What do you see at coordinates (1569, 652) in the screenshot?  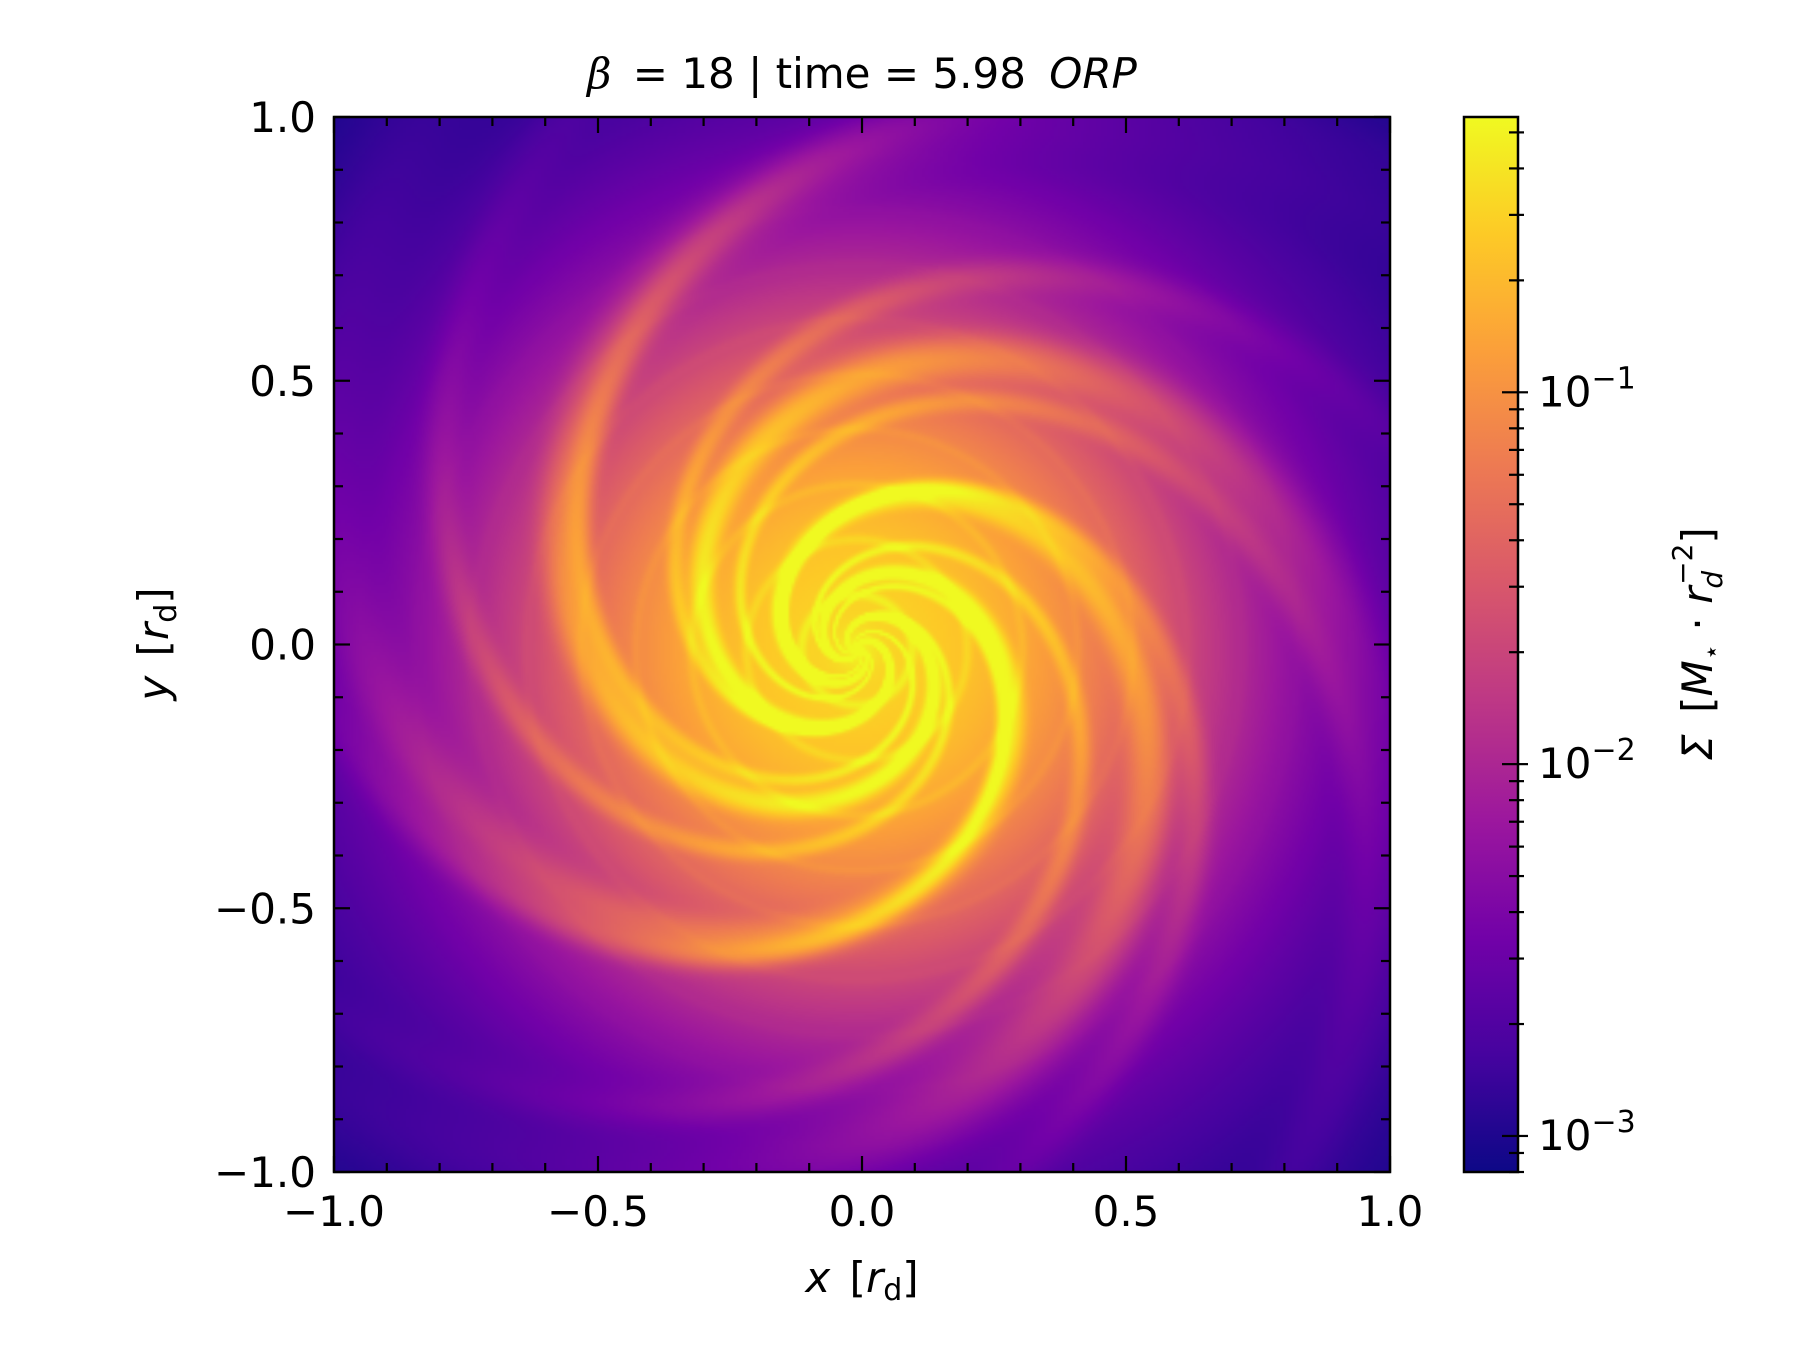 I see `colorbar-ticks: 10⁻³ 10⁻² 10⁻¹` at bounding box center [1569, 652].